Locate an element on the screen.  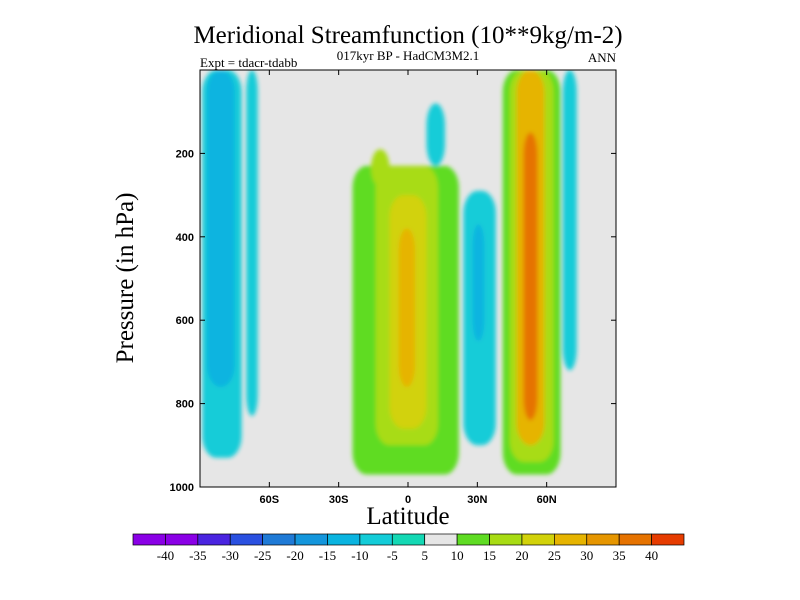
colorbar-label: 15 is located at coordinates (489, 555).